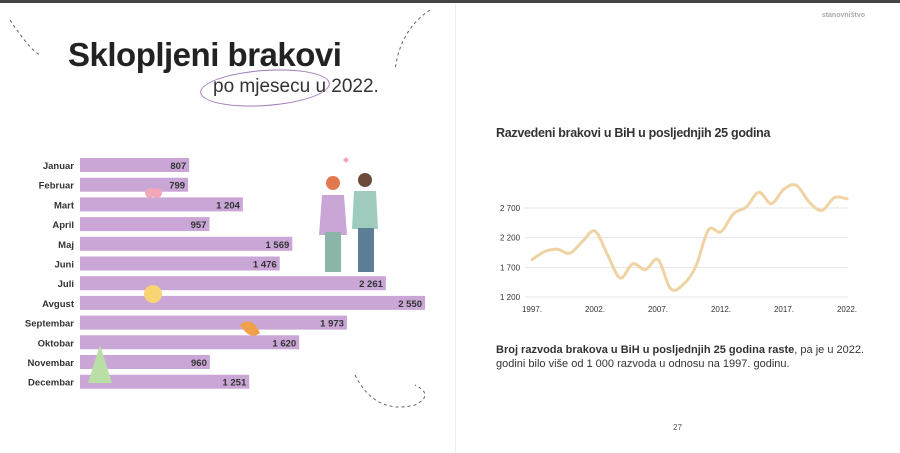  I want to click on line-series, so click(689, 237).